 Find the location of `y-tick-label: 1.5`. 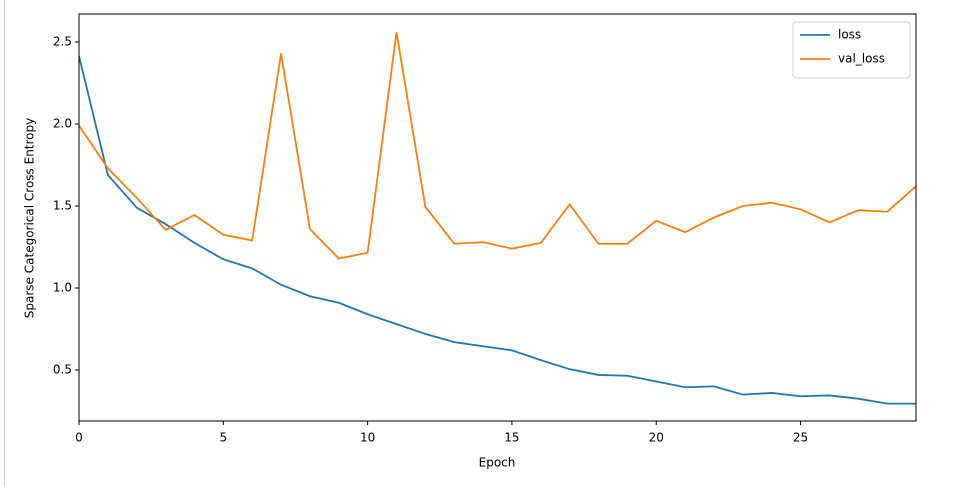

y-tick-label: 1.5 is located at coordinates (62, 206).